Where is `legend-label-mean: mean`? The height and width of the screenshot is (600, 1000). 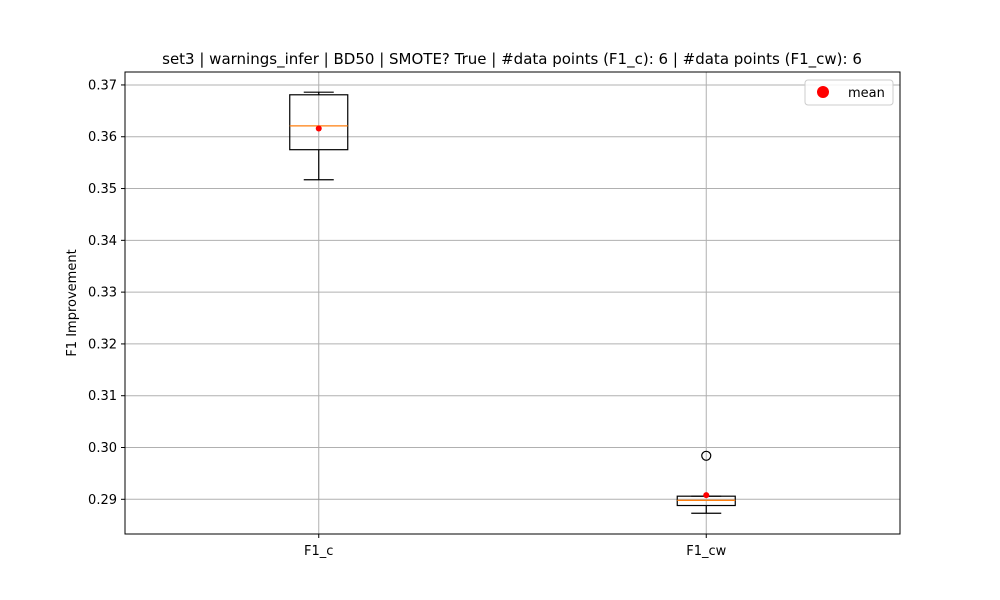
legend-label-mean: mean is located at coordinates (866, 93).